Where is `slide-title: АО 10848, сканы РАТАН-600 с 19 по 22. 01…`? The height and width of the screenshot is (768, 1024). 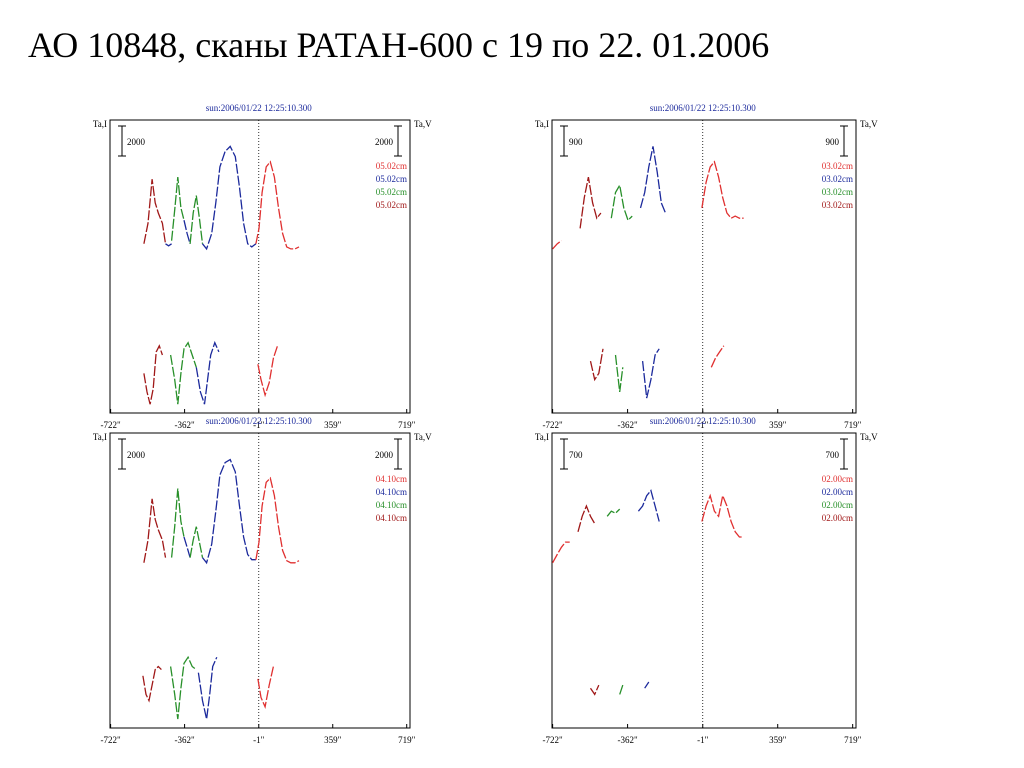 slide-title: АО 10848, сканы РАТАН-600 с 19 по 22. 01… is located at coordinates (399, 45).